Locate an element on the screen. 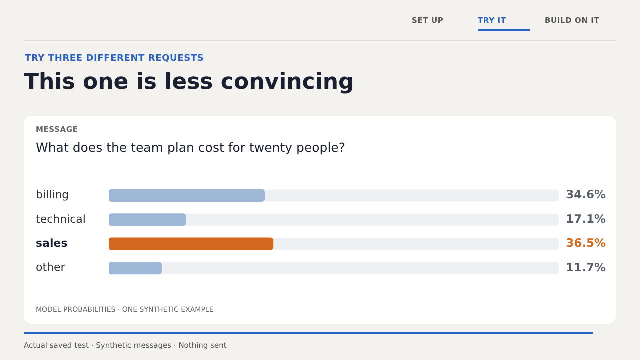  y-tick-label: technical is located at coordinates (61, 219).